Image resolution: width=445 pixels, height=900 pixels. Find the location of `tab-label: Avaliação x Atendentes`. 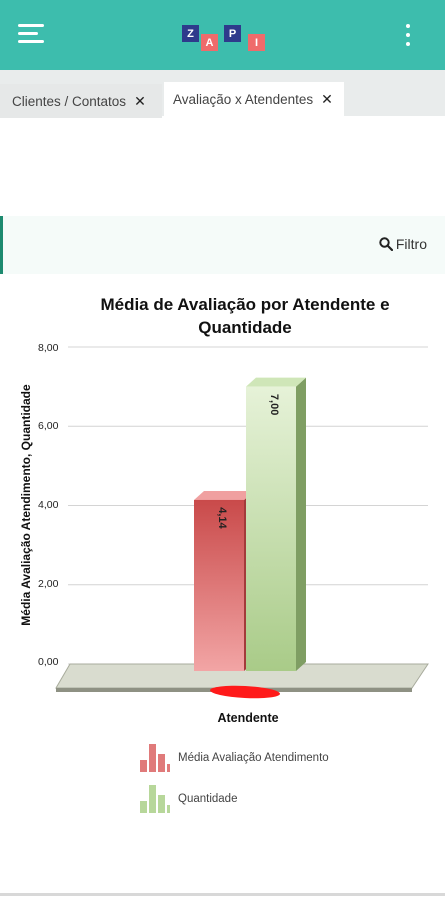

tab-label: Avaliação x Atendentes is located at coordinates (243, 99).